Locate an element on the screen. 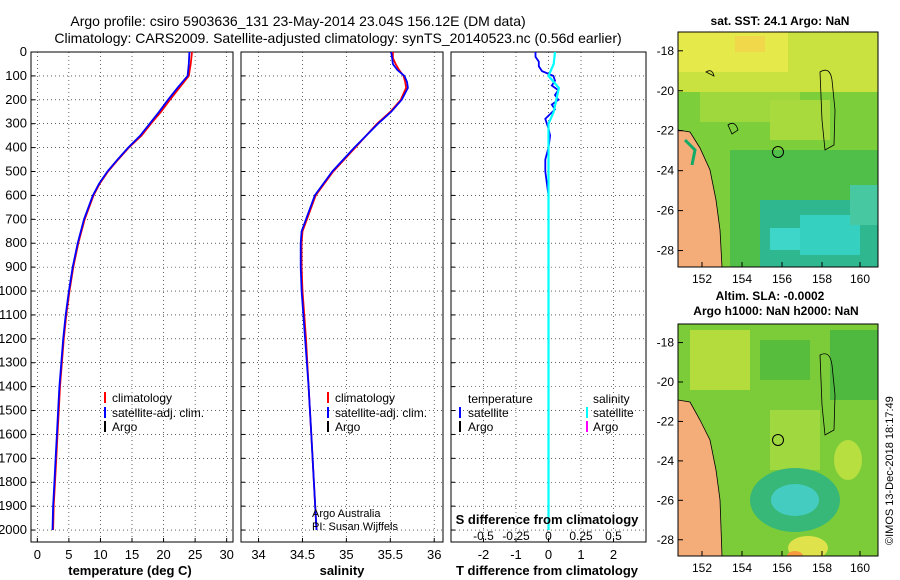 This screenshot has height=580, width=900. x-tick-label: 36 is located at coordinates (434, 554).